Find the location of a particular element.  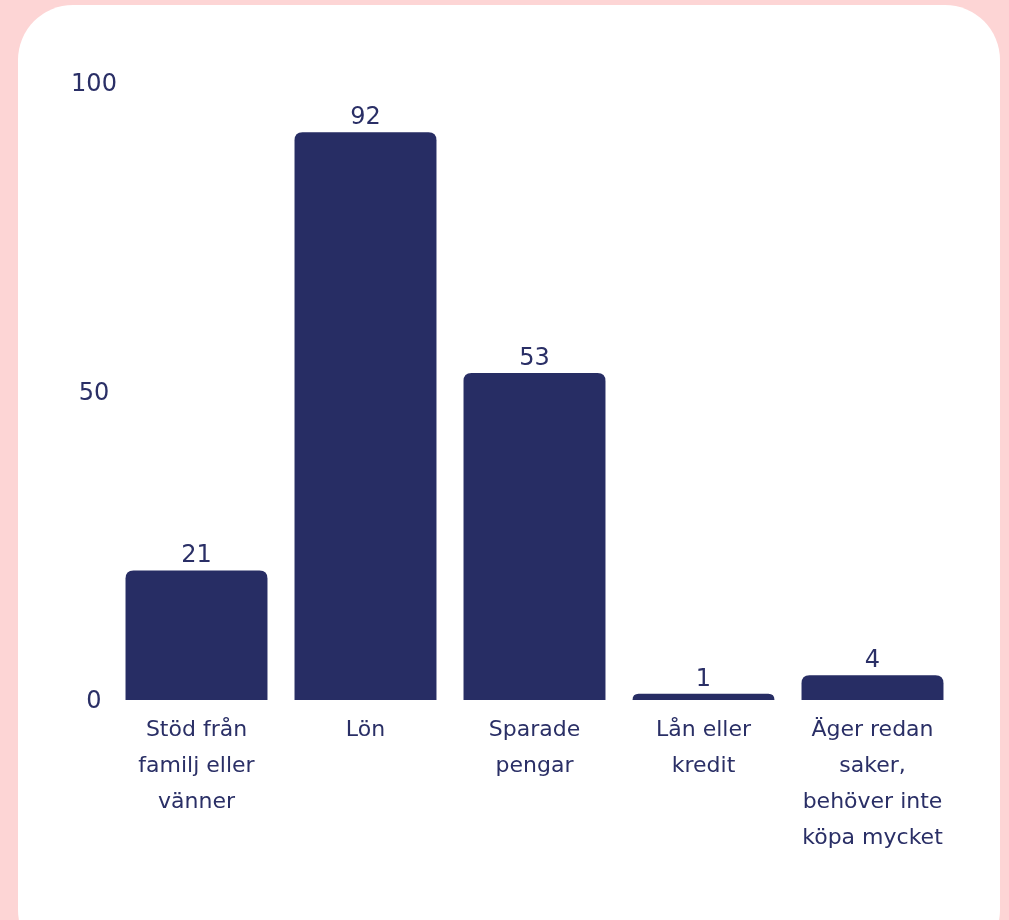

x-tick-label: Lön is located at coordinates (365, 728).